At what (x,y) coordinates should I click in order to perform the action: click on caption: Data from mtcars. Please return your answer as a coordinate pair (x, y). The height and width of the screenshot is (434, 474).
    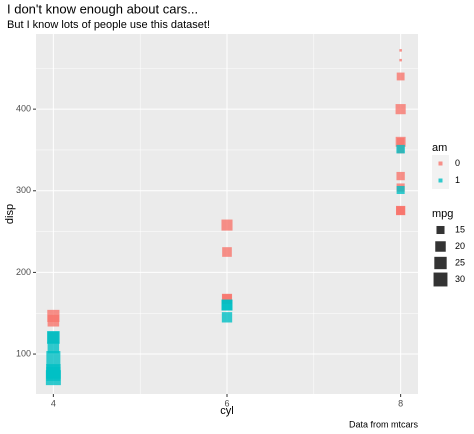
    Looking at the image, I should click on (384, 424).